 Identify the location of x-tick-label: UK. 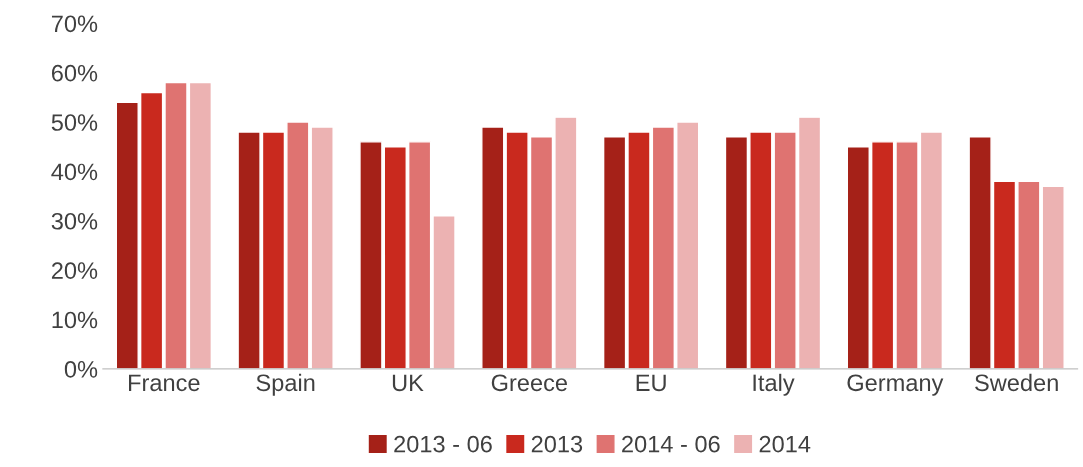
(408, 383).